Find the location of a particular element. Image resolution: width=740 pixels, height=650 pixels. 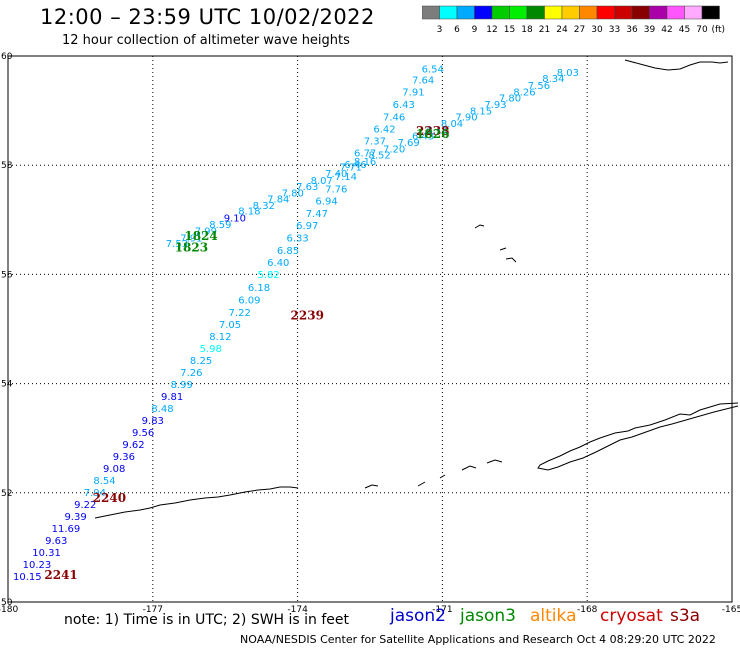

coastline-northeast is located at coordinates (676, 65).